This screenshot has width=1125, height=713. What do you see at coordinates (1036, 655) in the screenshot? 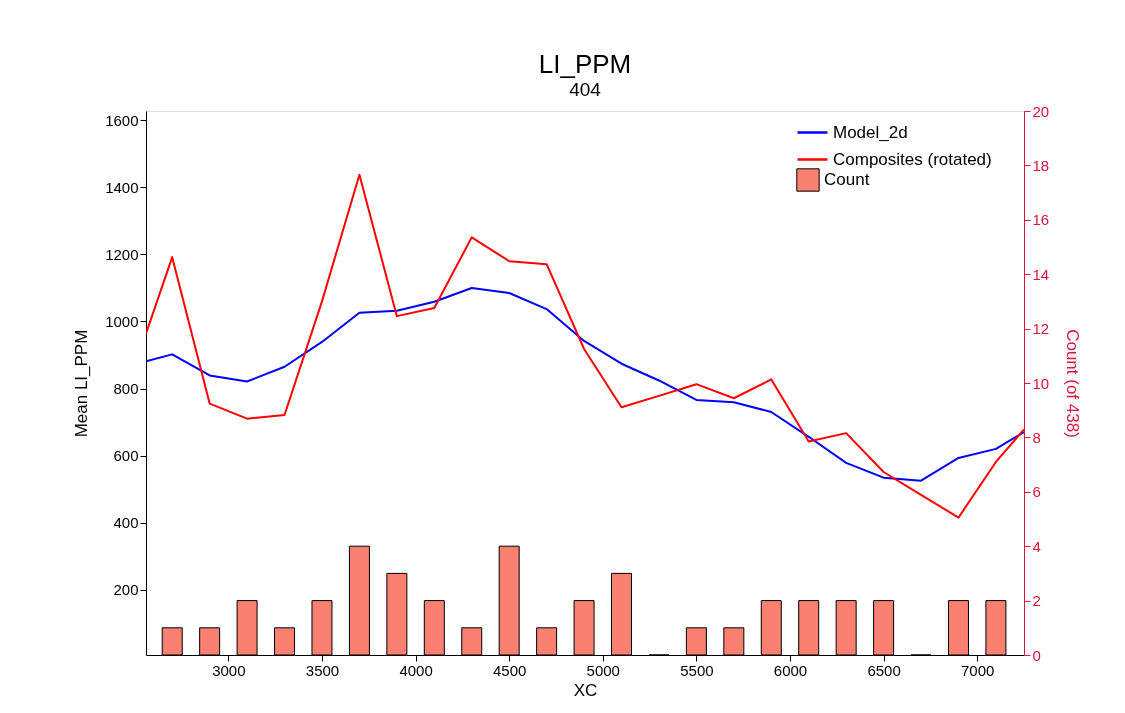
I see `y2-tick-label: 0` at bounding box center [1036, 655].